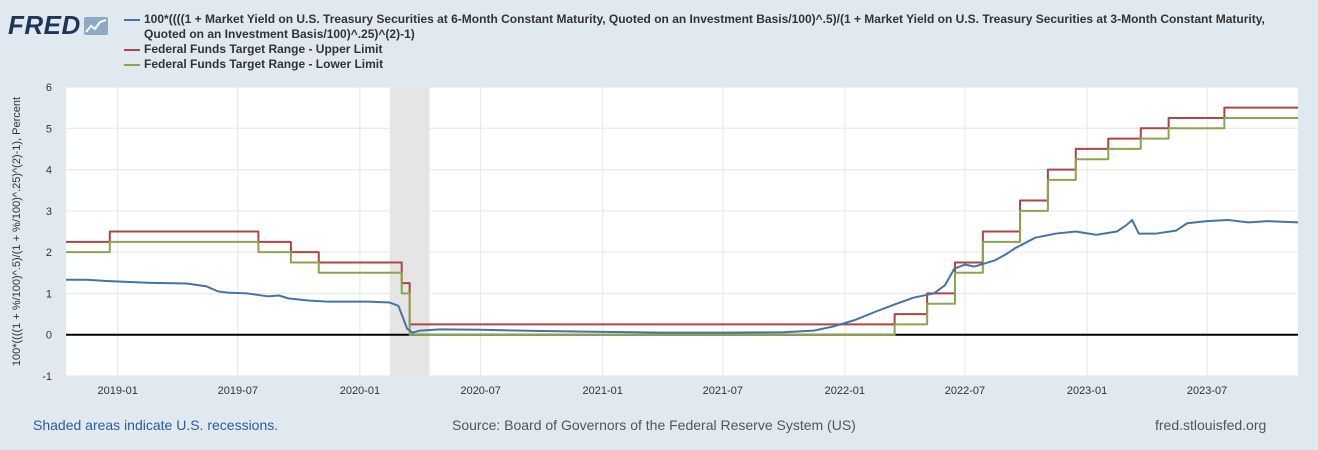 Image resolution: width=1318 pixels, height=450 pixels. I want to click on x-tick-label: 2020-01, so click(360, 391).